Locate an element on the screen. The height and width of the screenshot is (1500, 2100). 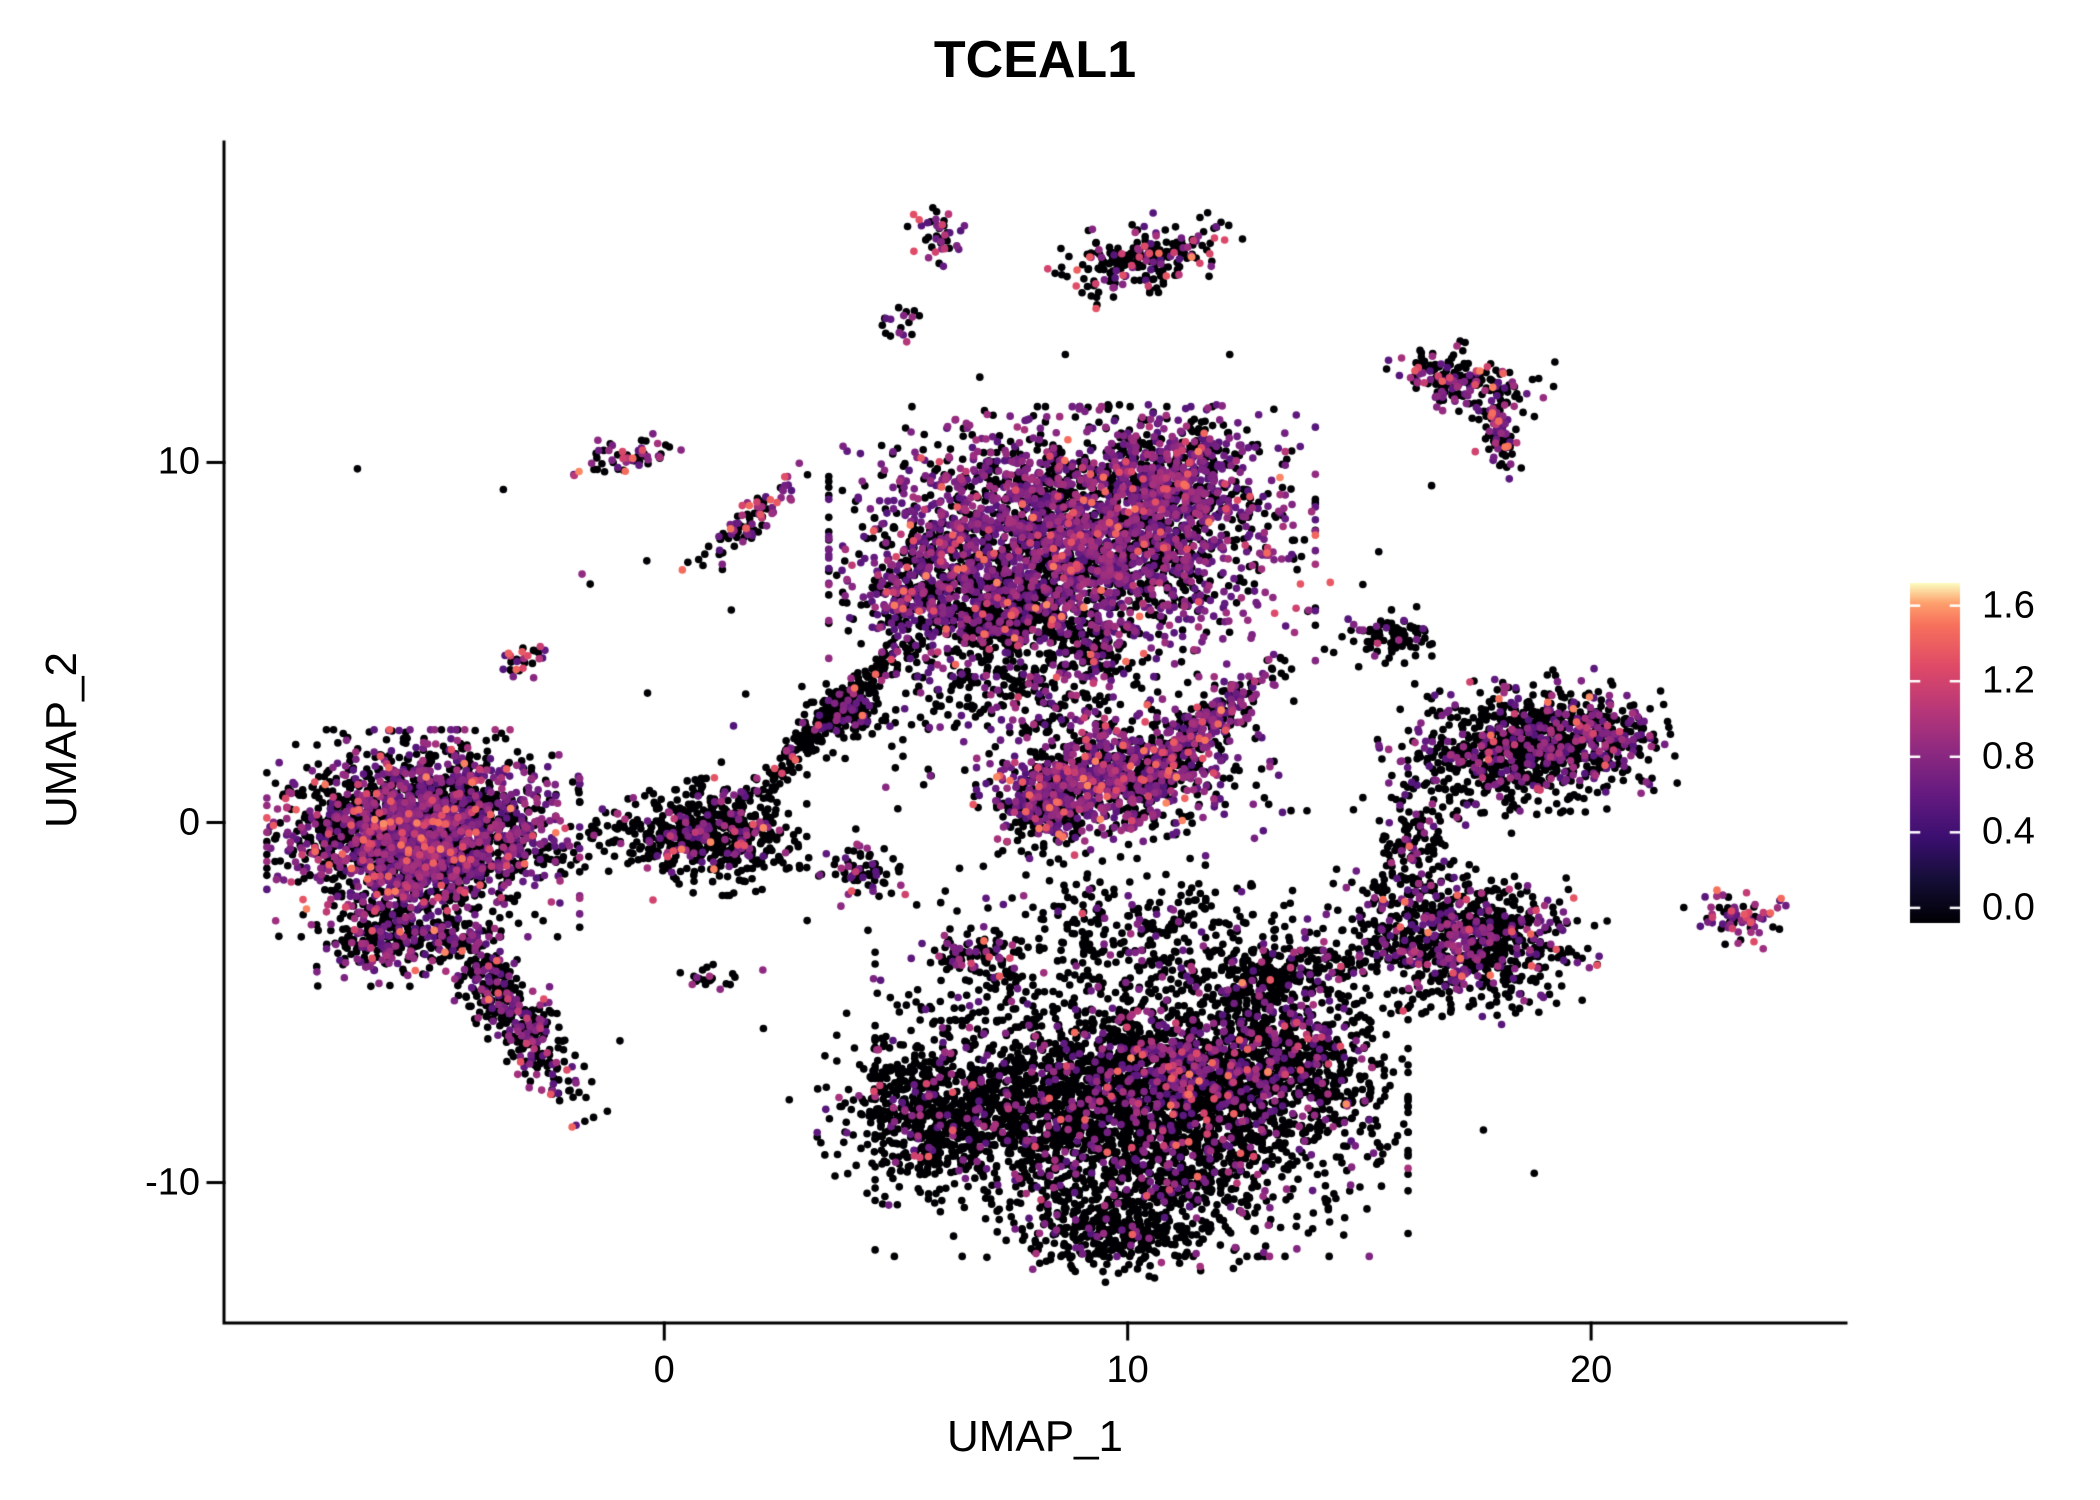
y-tick-label: 0 is located at coordinates (189, 822).